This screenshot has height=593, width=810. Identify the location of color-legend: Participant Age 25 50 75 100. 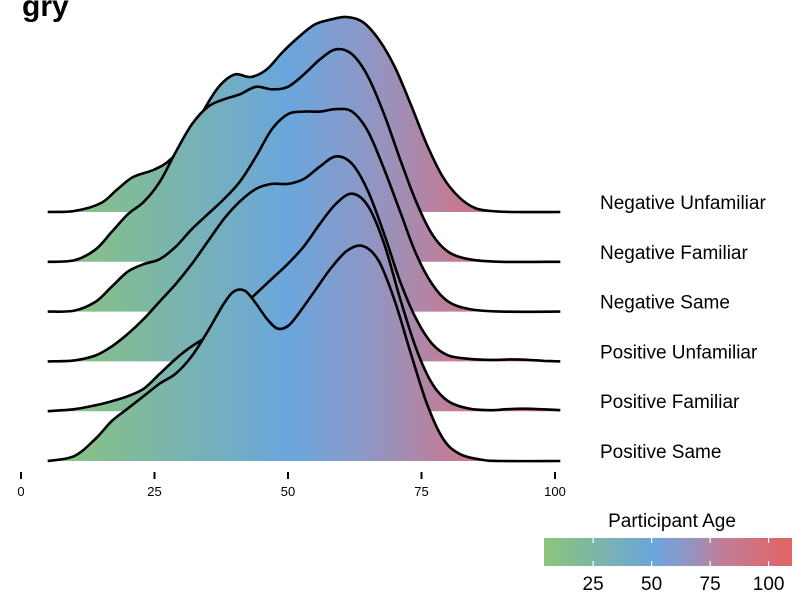
(668, 552).